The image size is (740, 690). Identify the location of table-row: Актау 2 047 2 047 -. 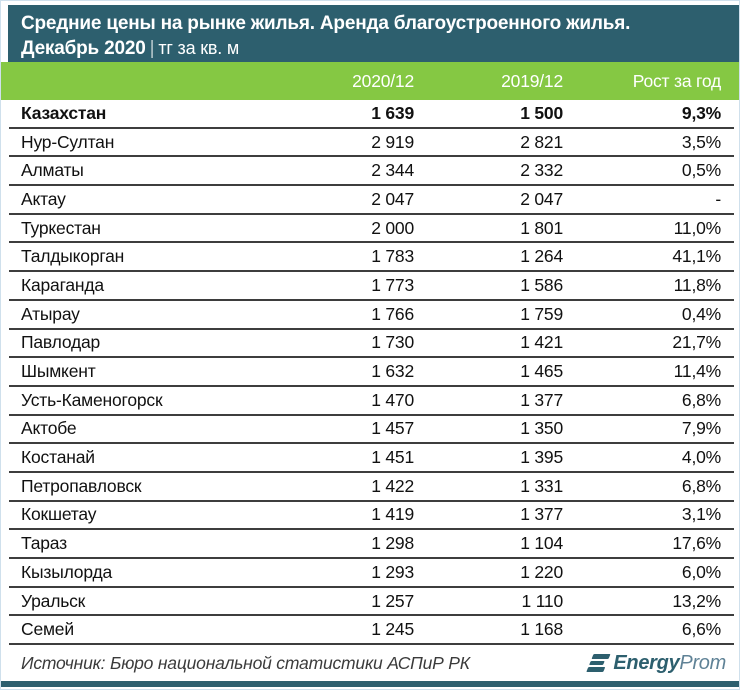
(371, 200).